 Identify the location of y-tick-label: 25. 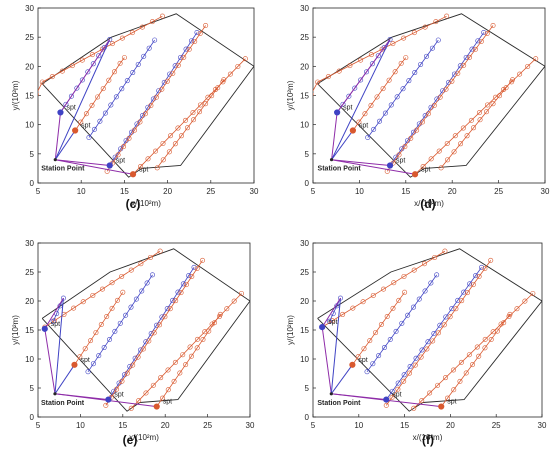
(29, 37).